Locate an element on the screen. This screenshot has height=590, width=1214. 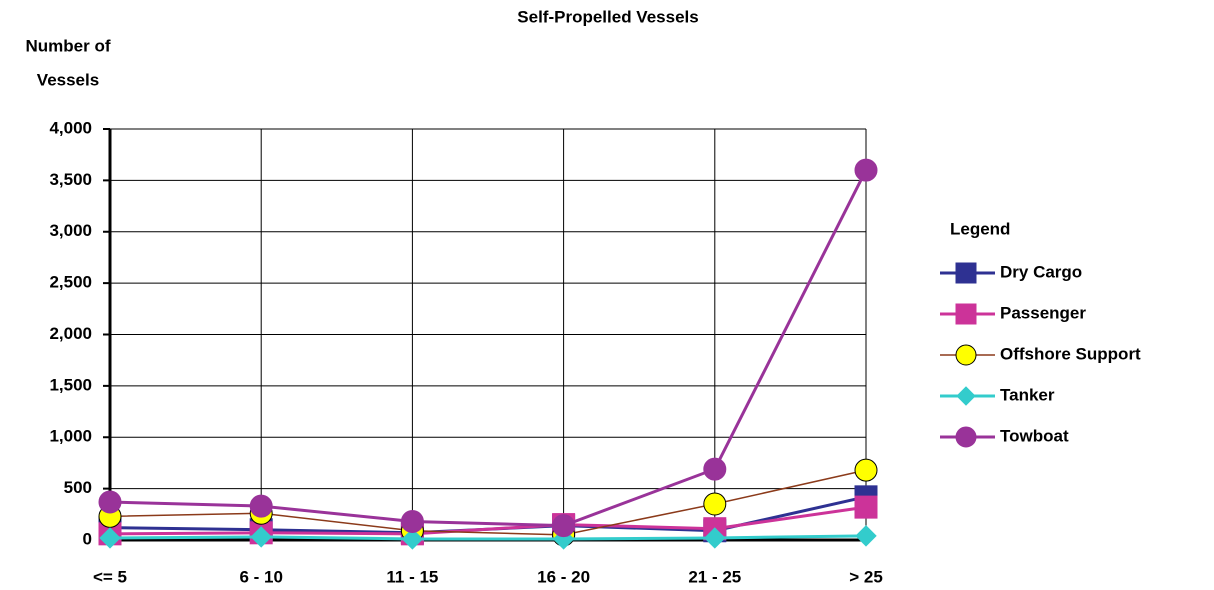
y-tick-label: 1,500 is located at coordinates (70, 384).